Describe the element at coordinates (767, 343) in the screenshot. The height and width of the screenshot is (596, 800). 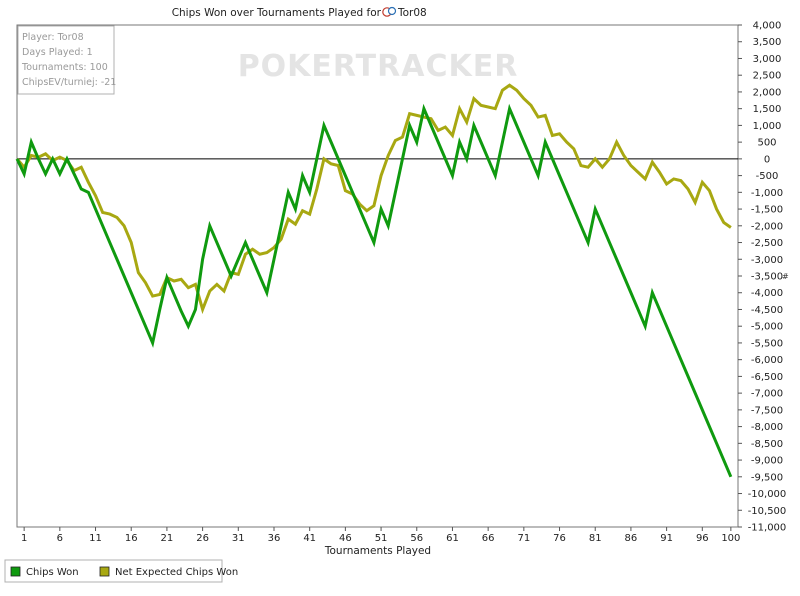
I see `y-tick-label: -5,500` at that location.